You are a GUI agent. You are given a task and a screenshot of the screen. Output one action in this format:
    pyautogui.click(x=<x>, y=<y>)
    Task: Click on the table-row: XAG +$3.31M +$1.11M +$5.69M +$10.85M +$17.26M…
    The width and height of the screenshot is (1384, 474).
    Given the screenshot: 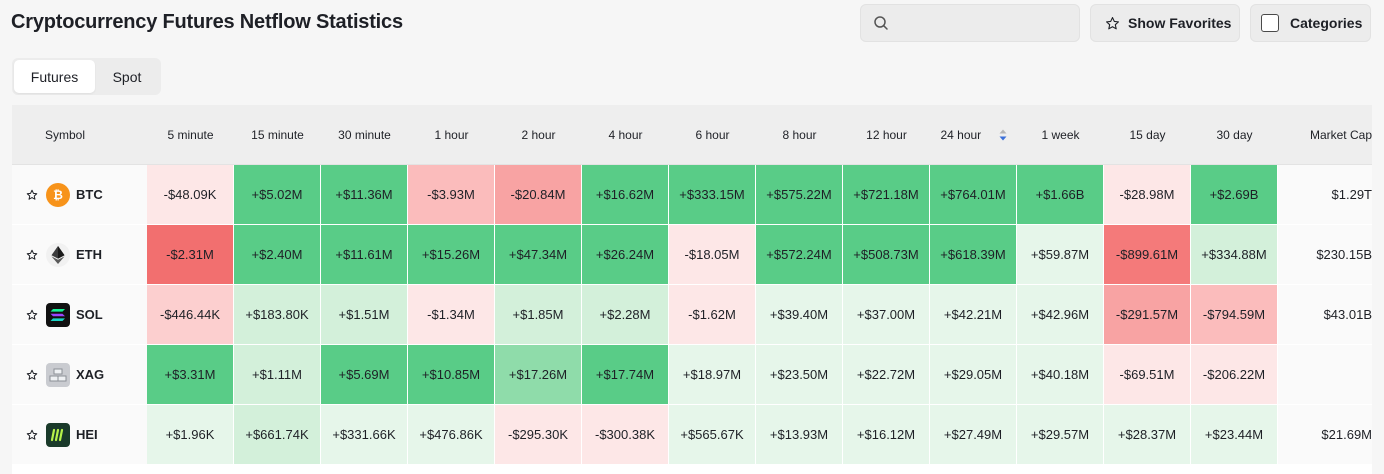 What is the action you would take?
    pyautogui.click(x=692, y=375)
    